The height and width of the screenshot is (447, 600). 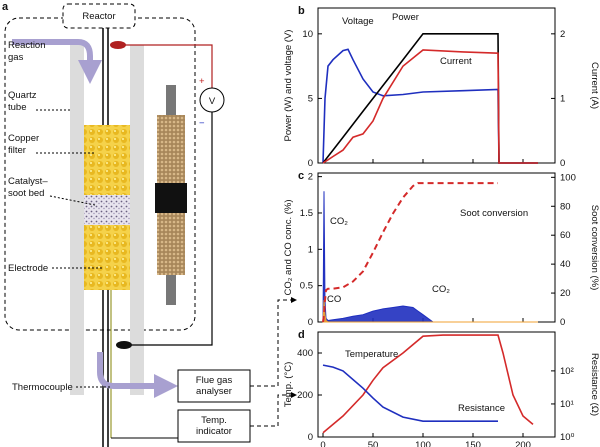 I want to click on flue-gas-box, so click(x=214, y=386).